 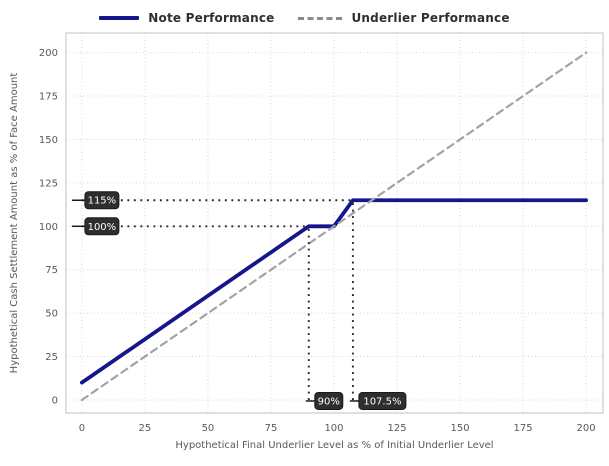 What do you see at coordinates (48, 53) in the screenshot?
I see `y-tick-label: 200` at bounding box center [48, 53].